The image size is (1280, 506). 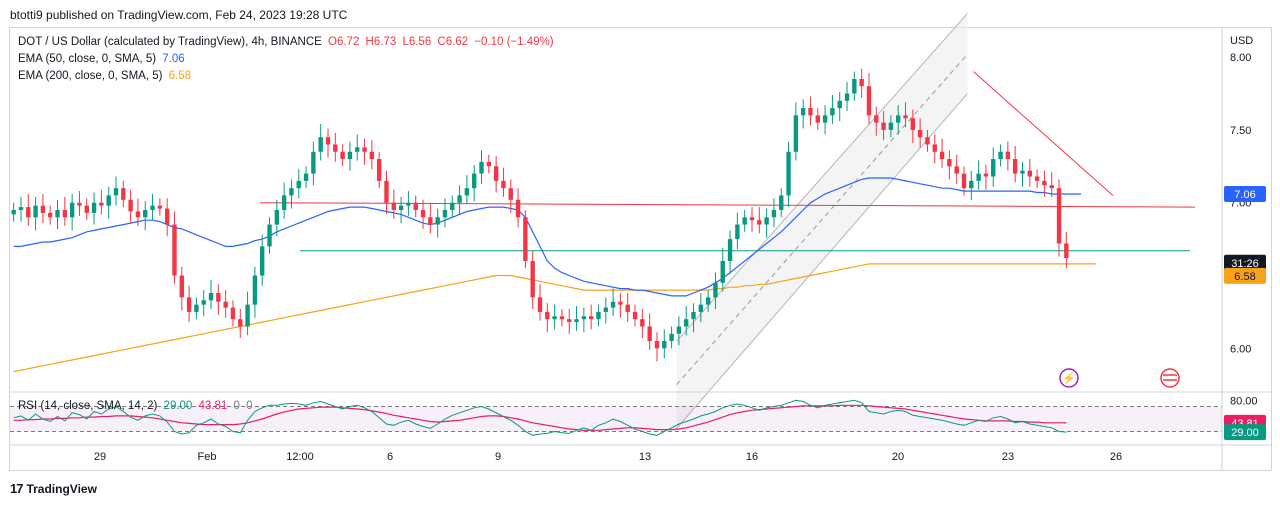 I want to click on price-tag-label: 31:26, so click(x=1245, y=264).